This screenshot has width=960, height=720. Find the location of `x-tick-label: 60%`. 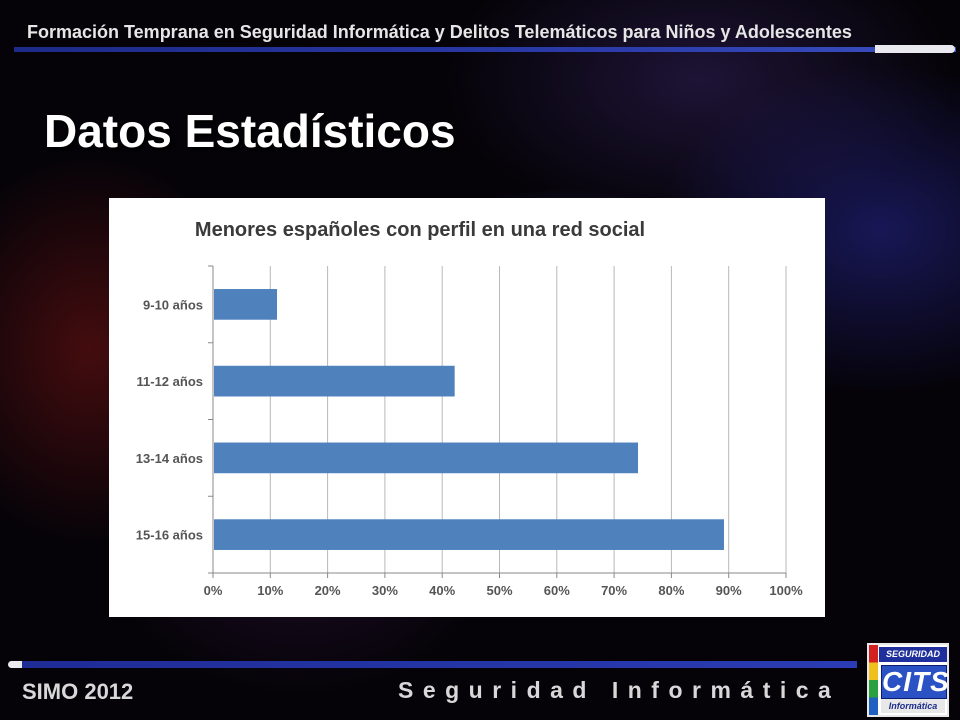

x-tick-label: 60% is located at coordinates (557, 590).